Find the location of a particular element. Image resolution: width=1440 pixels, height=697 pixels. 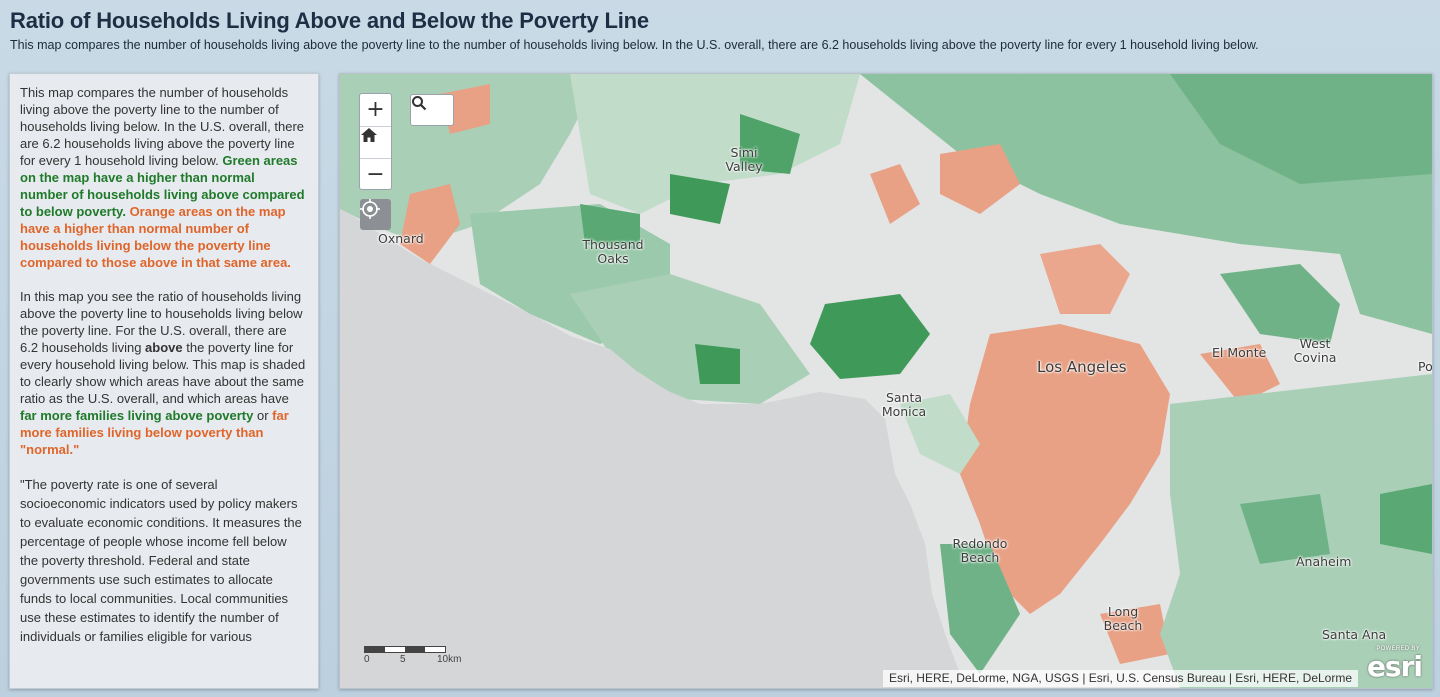

urban-core-orange is located at coordinates (1065, 469).